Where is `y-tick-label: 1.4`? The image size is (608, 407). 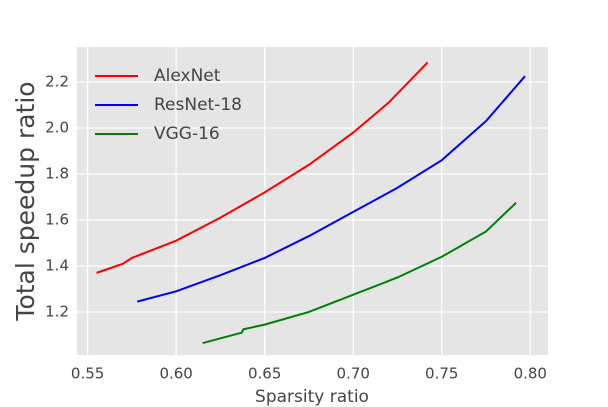
y-tick-label: 1.4 is located at coordinates (57, 265).